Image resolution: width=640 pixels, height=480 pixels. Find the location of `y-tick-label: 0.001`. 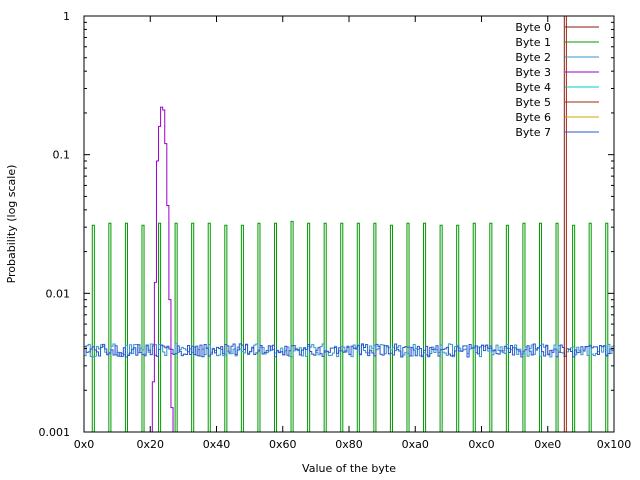

y-tick-label: 0.001 is located at coordinates (55, 432).